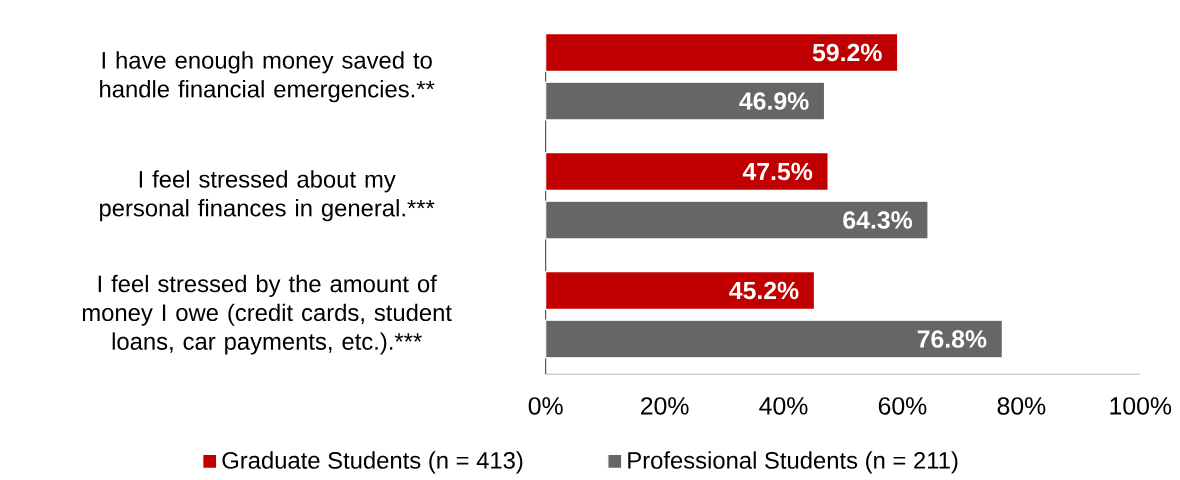 This screenshot has width=1180, height=480. Describe the element at coordinates (1141, 406) in the screenshot. I see `x-tick-label: 100%` at that location.